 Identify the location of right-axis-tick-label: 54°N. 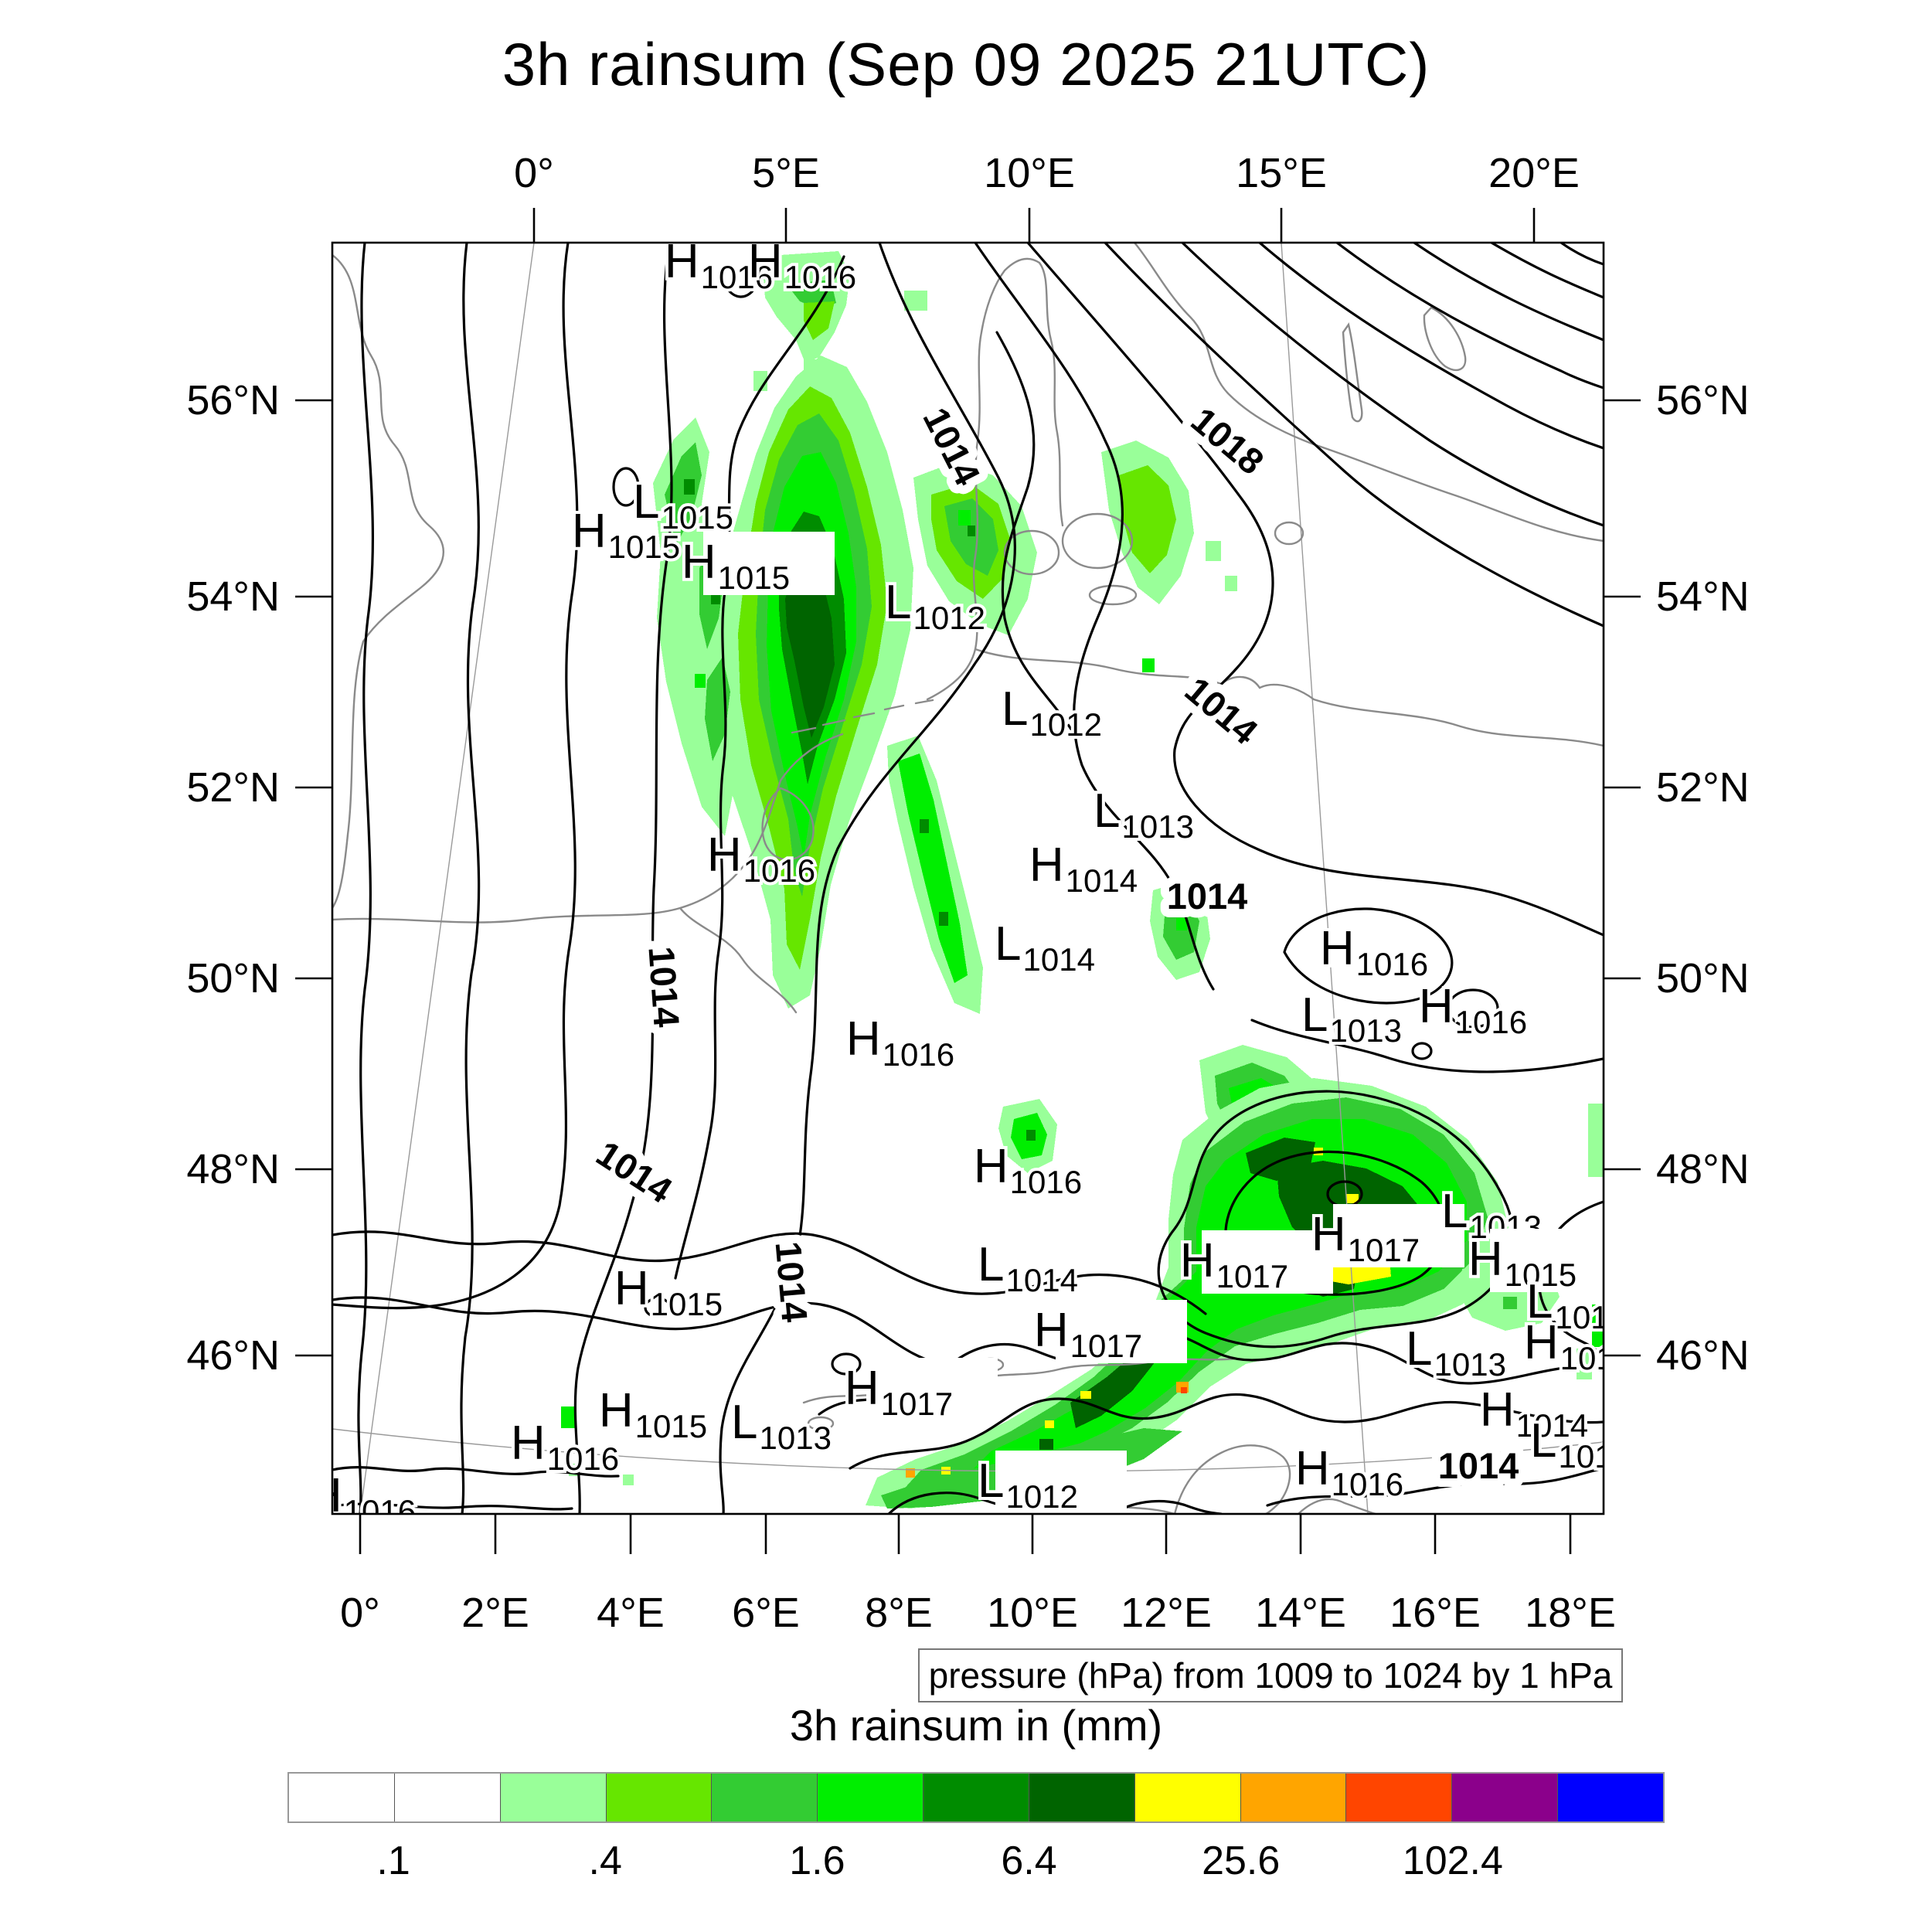
(1703, 596).